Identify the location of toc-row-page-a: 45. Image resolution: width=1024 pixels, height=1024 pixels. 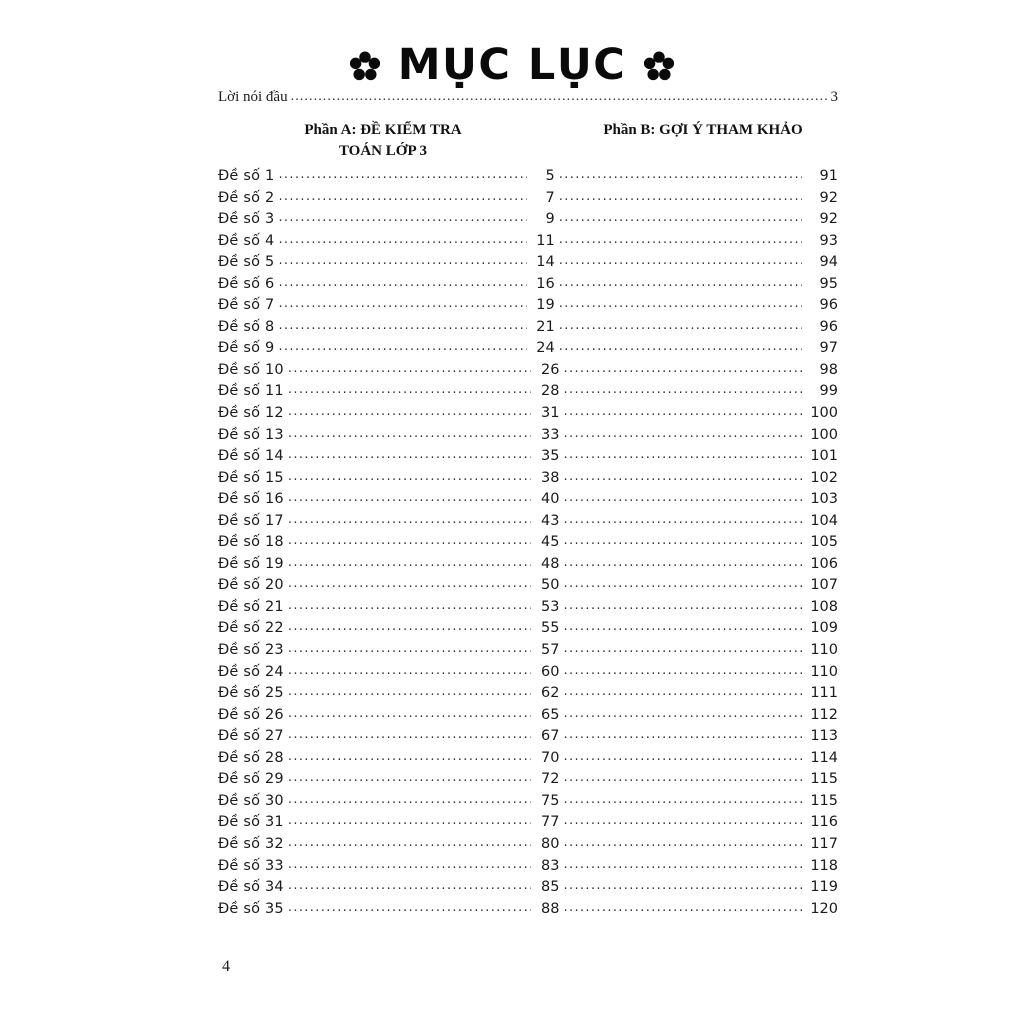
(550, 542).